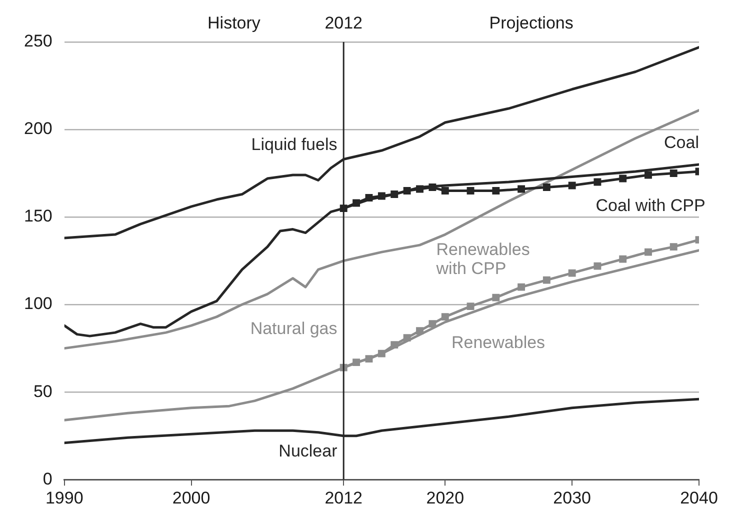 The height and width of the screenshot is (520, 729). What do you see at coordinates (531, 23) in the screenshot?
I see `text: Projections` at bounding box center [531, 23].